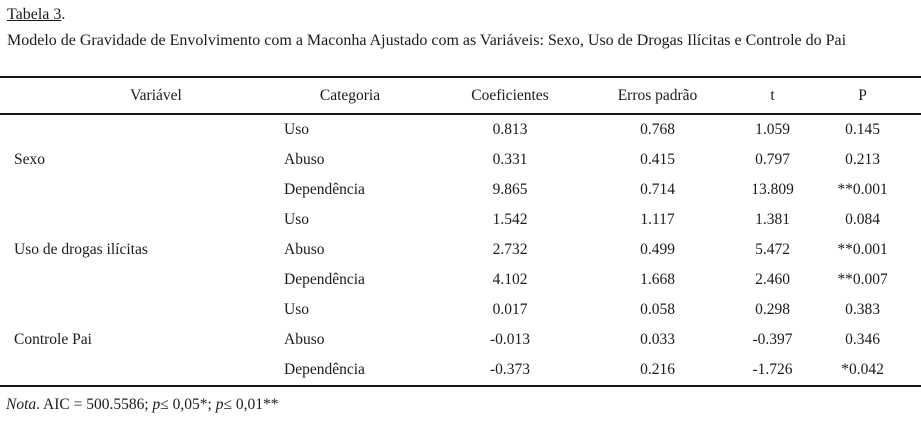 The image size is (921, 428). What do you see at coordinates (460, 321) in the screenshot?
I see `table-row: Controle Pai Uso 0.017 0.058 0.298 0.383` at bounding box center [460, 321].